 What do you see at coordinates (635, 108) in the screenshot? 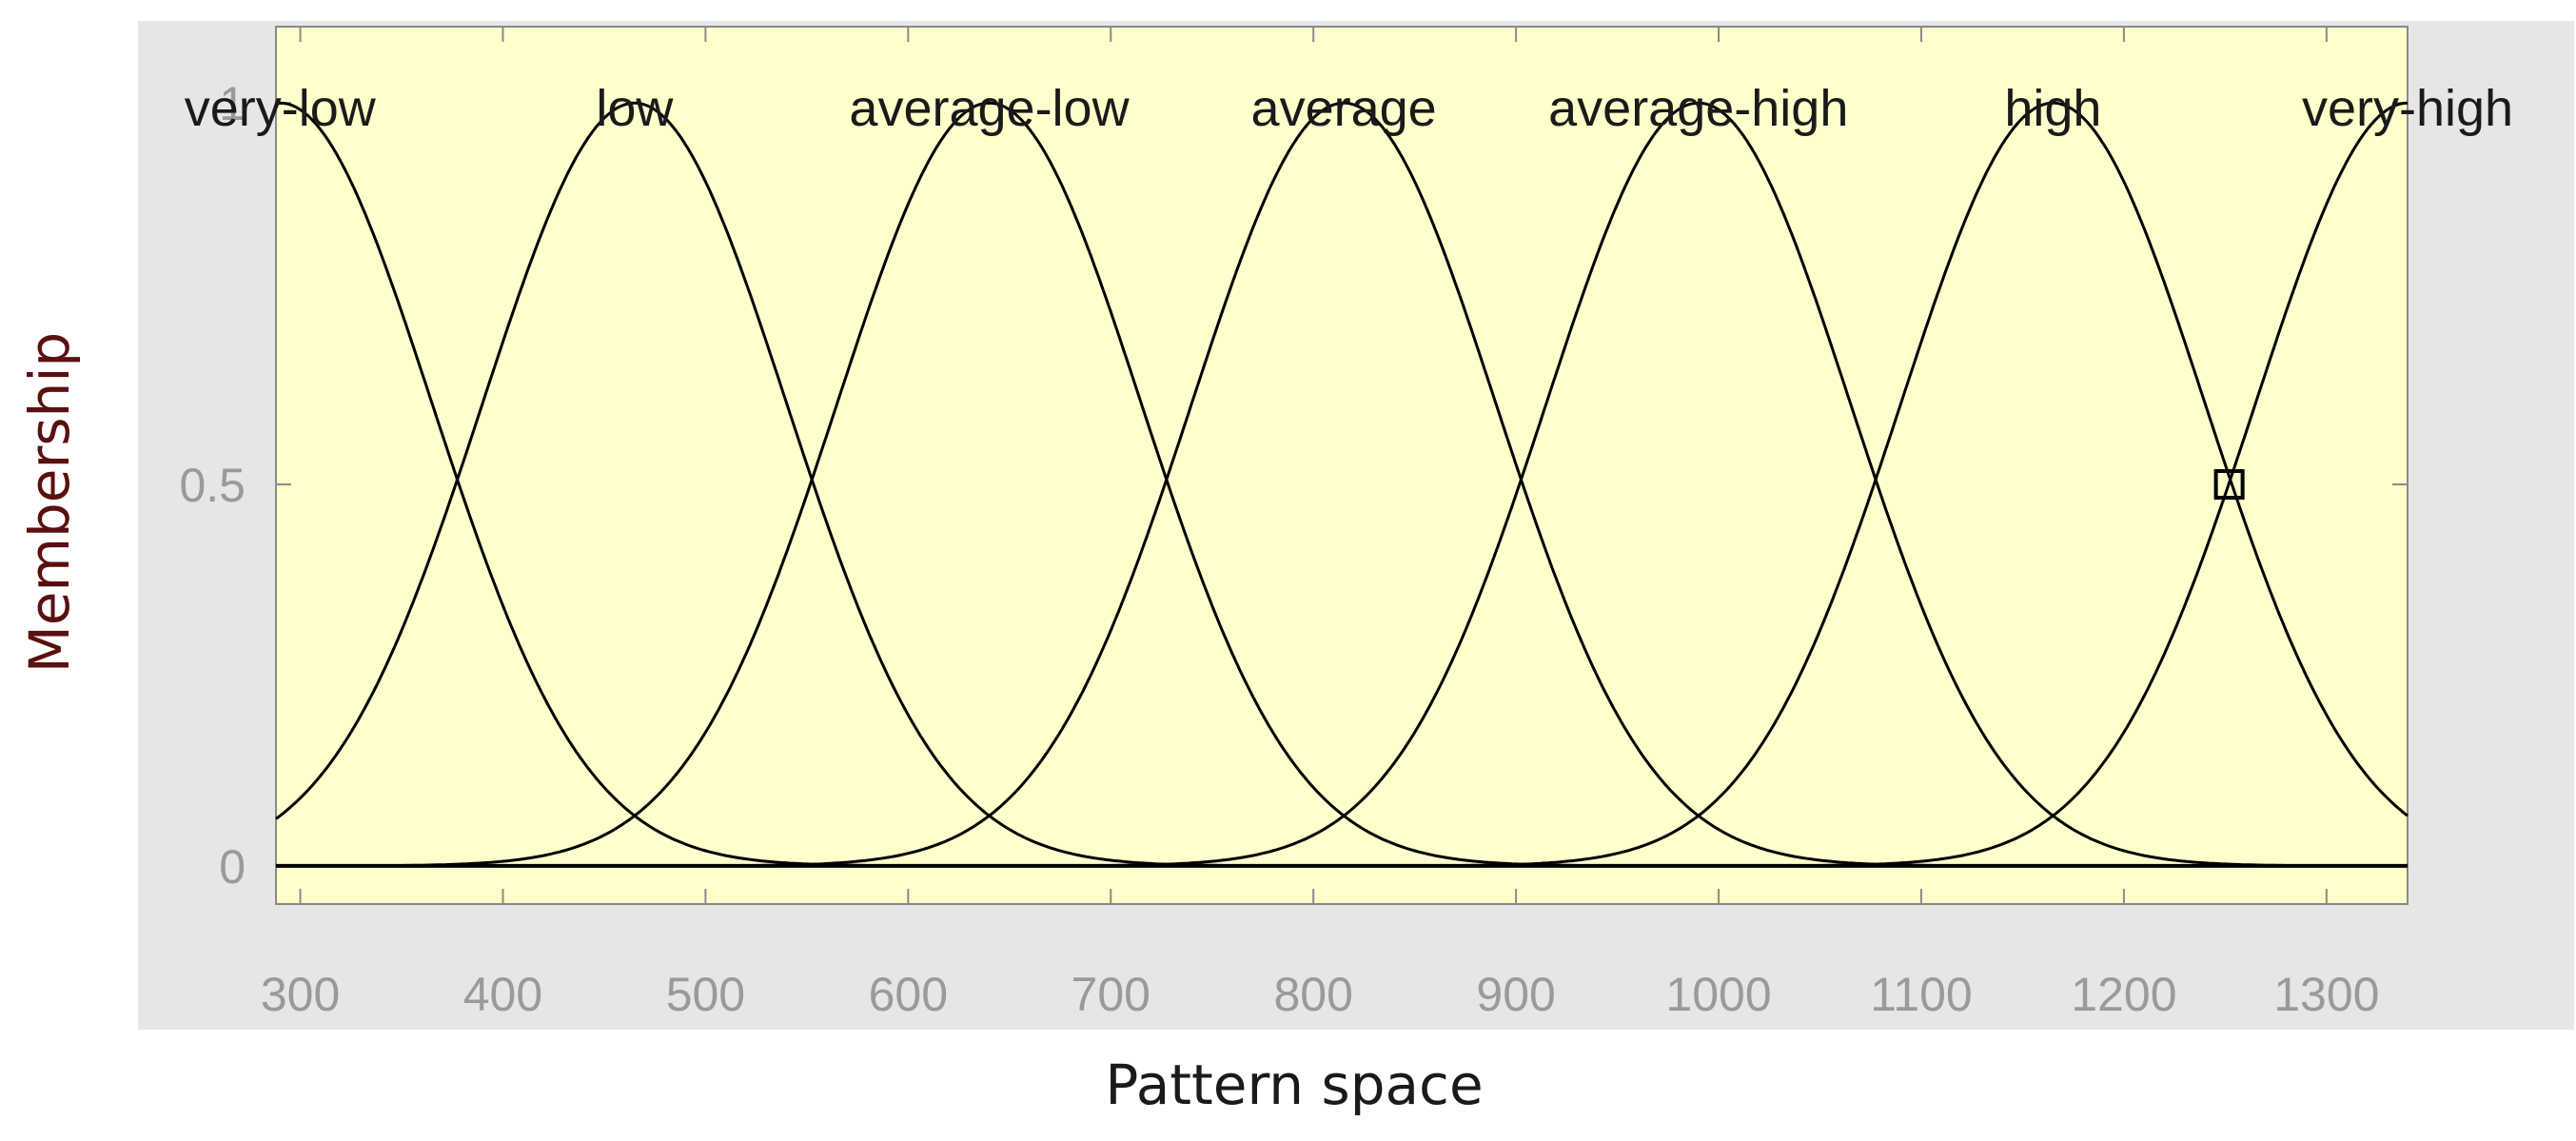
I see `membership-label-low: low` at bounding box center [635, 108].